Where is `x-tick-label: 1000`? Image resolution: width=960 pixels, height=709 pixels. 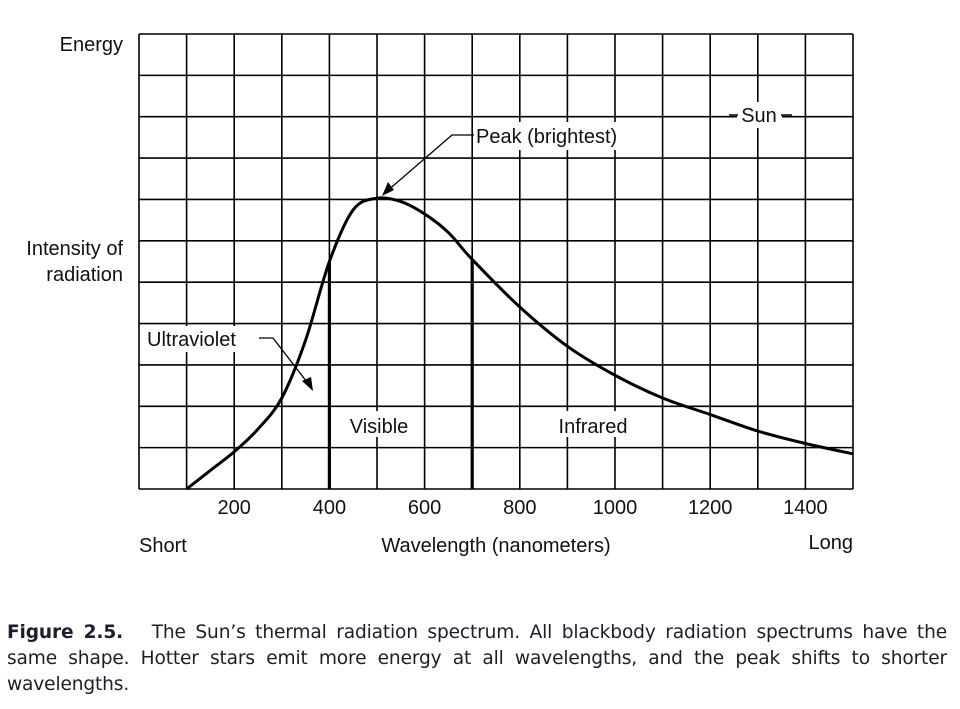
x-tick-label: 1000 is located at coordinates (615, 508).